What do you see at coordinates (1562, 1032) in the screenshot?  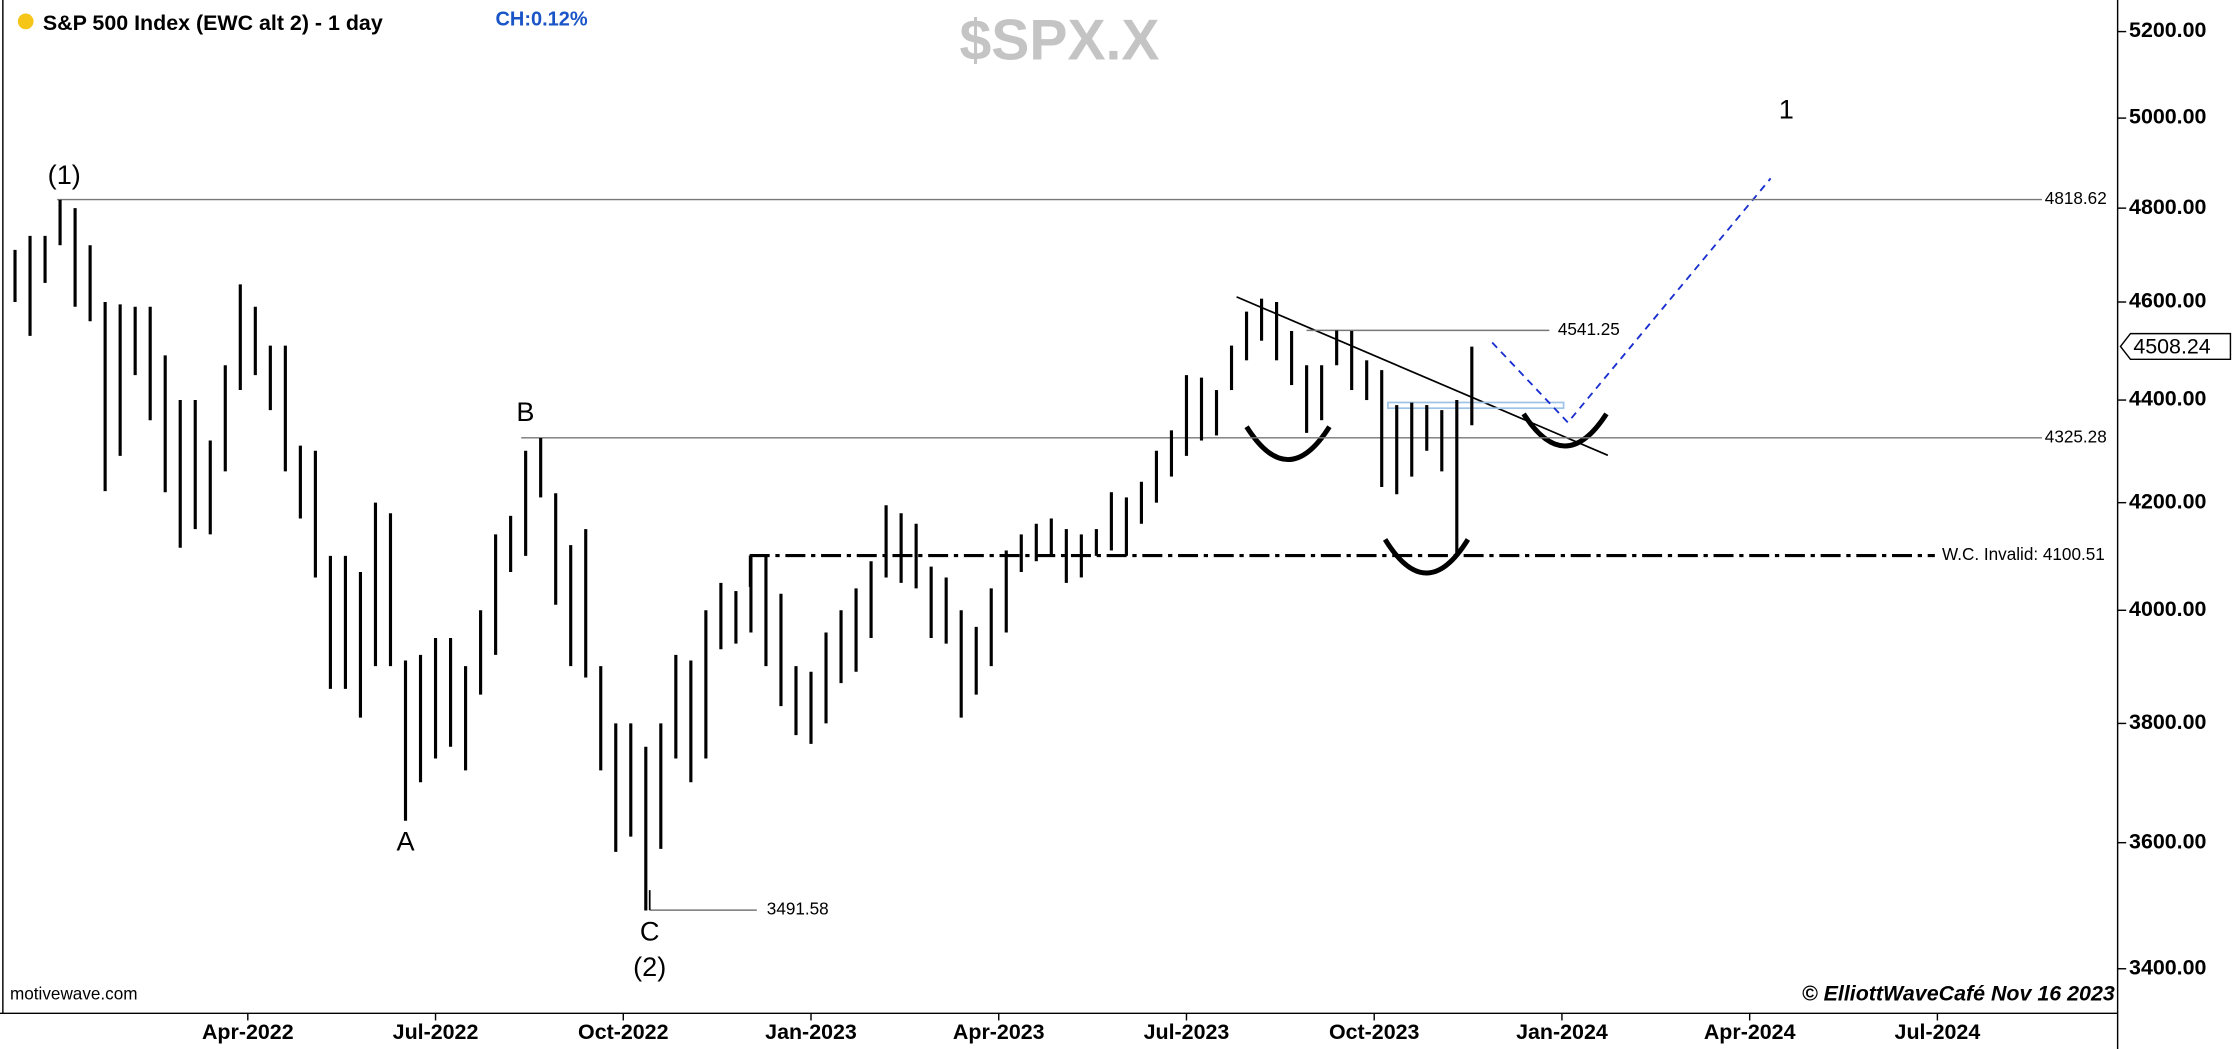 I see `x-tick-label: Jan-2024` at bounding box center [1562, 1032].